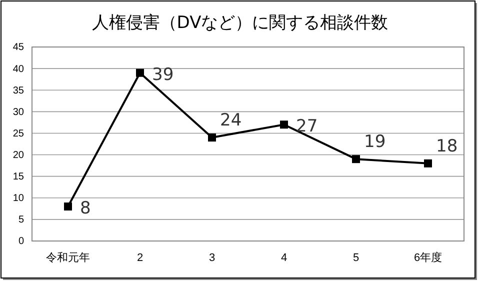 Image resolution: width=480 pixels, height=283 pixels. What do you see at coordinates (18, 112) in the screenshot?
I see `y-tick-label: 30` at bounding box center [18, 112].